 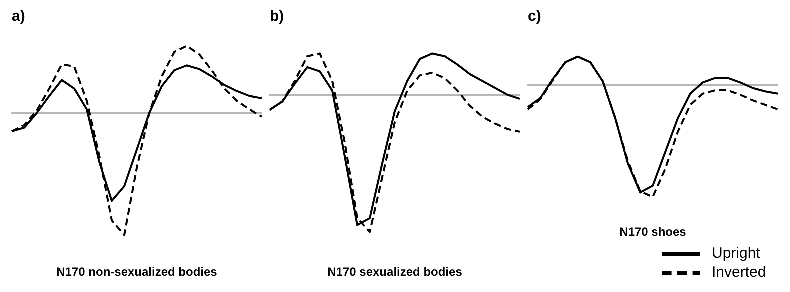 What do you see at coordinates (740, 272) in the screenshot?
I see `legend-label: Inverted` at bounding box center [740, 272].